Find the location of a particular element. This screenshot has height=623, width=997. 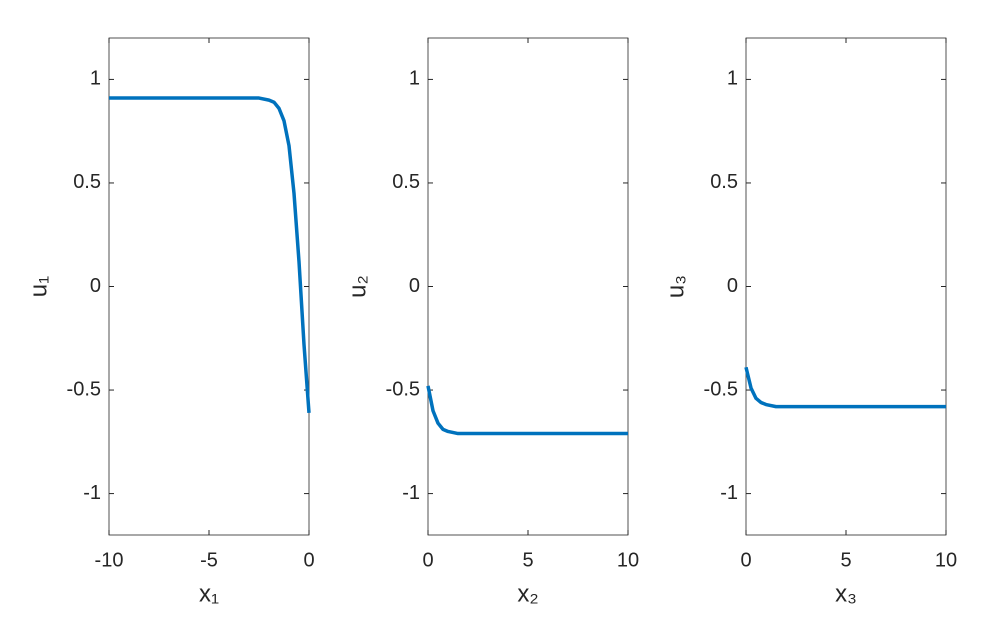

x-tick-label: -10 is located at coordinates (109, 560).